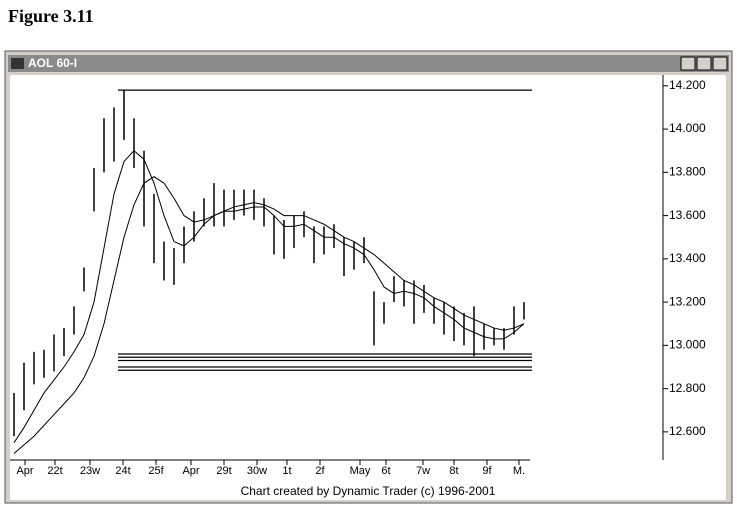  What do you see at coordinates (368, 63) in the screenshot?
I see `title-bar` at bounding box center [368, 63].